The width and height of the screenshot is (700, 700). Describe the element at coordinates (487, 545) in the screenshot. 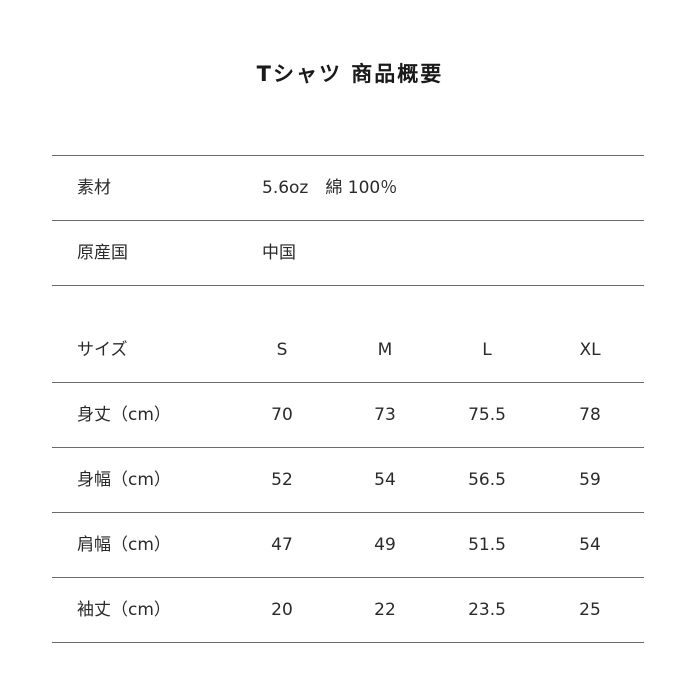

I see `measurement-value: 51.5` at that location.